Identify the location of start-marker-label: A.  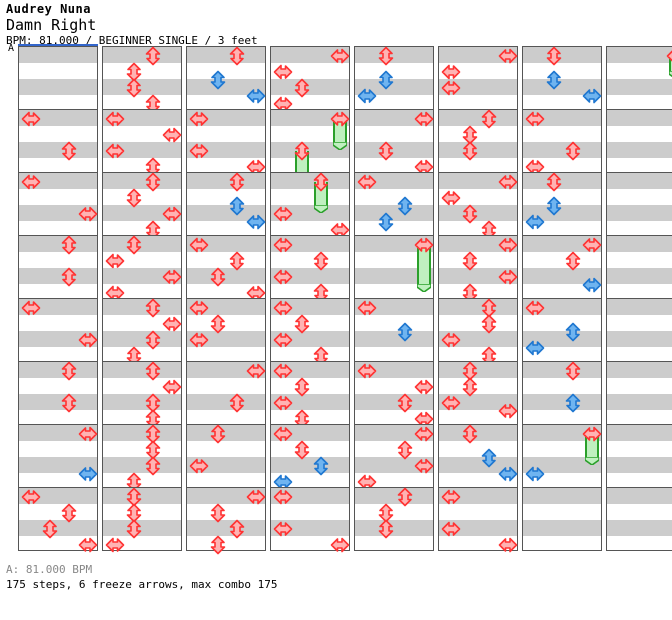
(11, 48).